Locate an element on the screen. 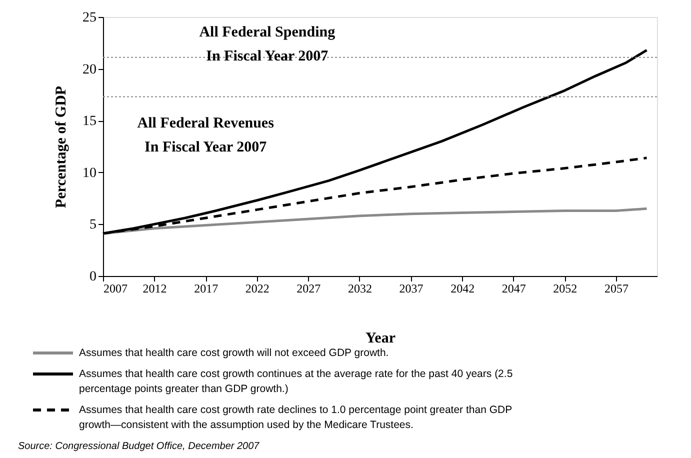 This screenshot has width=691, height=458. x-axis-title: Year is located at coordinates (381, 338).